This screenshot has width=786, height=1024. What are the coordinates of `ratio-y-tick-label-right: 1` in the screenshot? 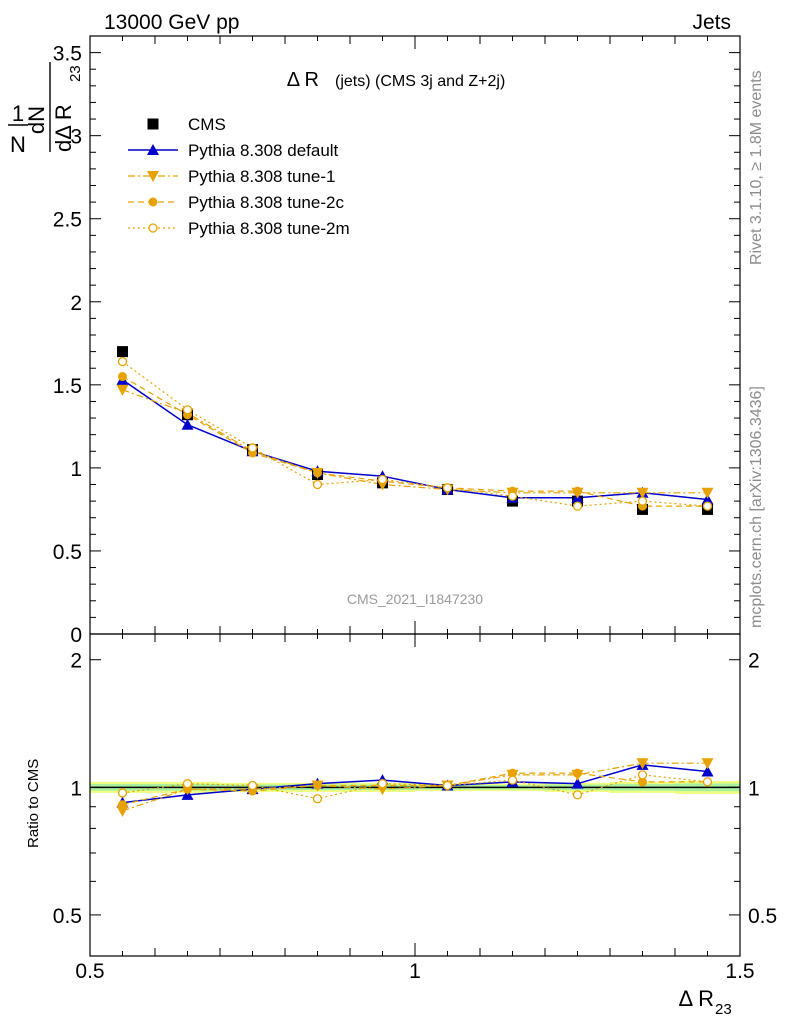 It's located at (754, 788).